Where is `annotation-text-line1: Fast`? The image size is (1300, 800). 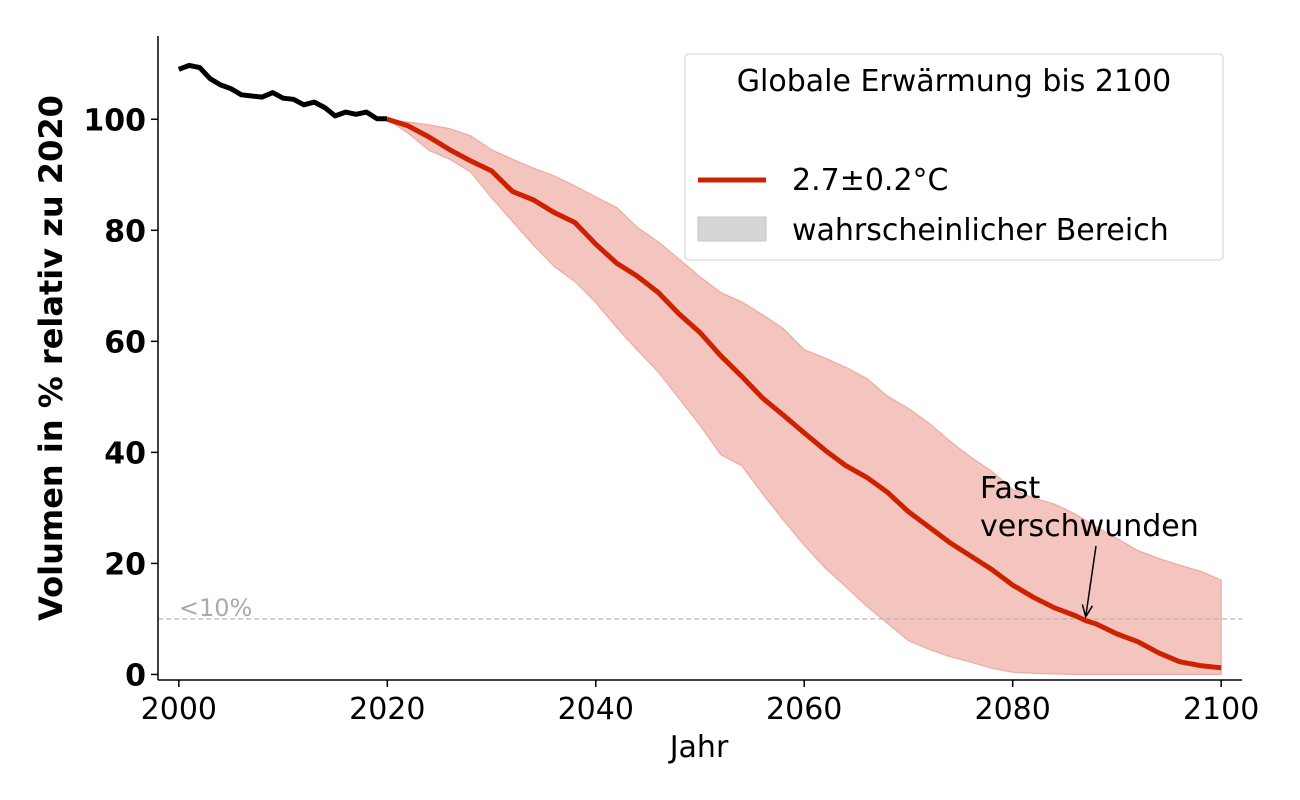 annotation-text-line1: Fast is located at coordinates (1010, 488).